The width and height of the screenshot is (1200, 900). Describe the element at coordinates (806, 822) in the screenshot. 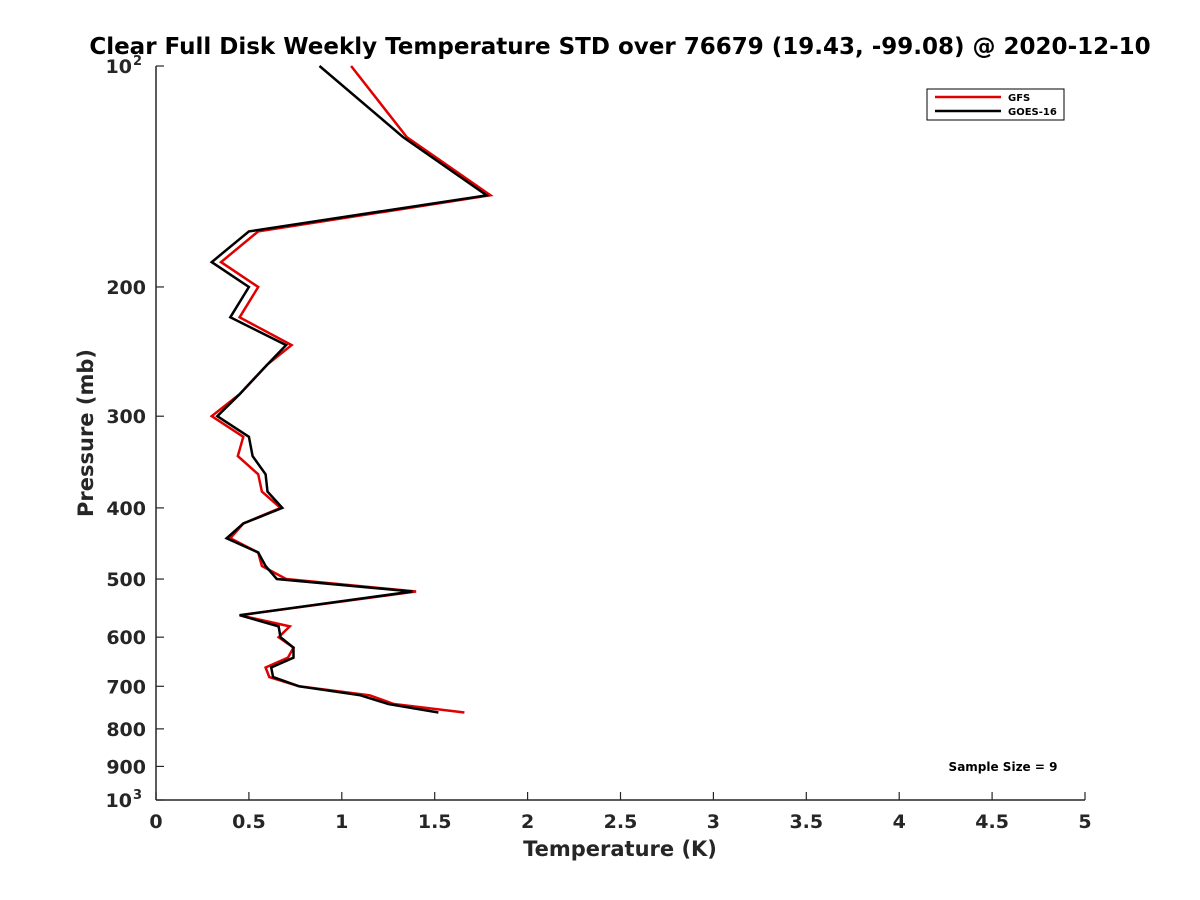

I see `x-tick-label: 3.5` at that location.